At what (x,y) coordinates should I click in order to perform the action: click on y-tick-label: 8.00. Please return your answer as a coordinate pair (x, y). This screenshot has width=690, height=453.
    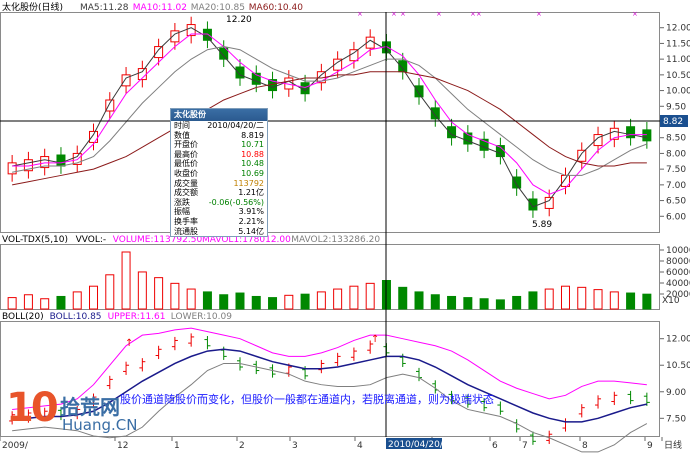
    Looking at the image, I should click on (676, 154).